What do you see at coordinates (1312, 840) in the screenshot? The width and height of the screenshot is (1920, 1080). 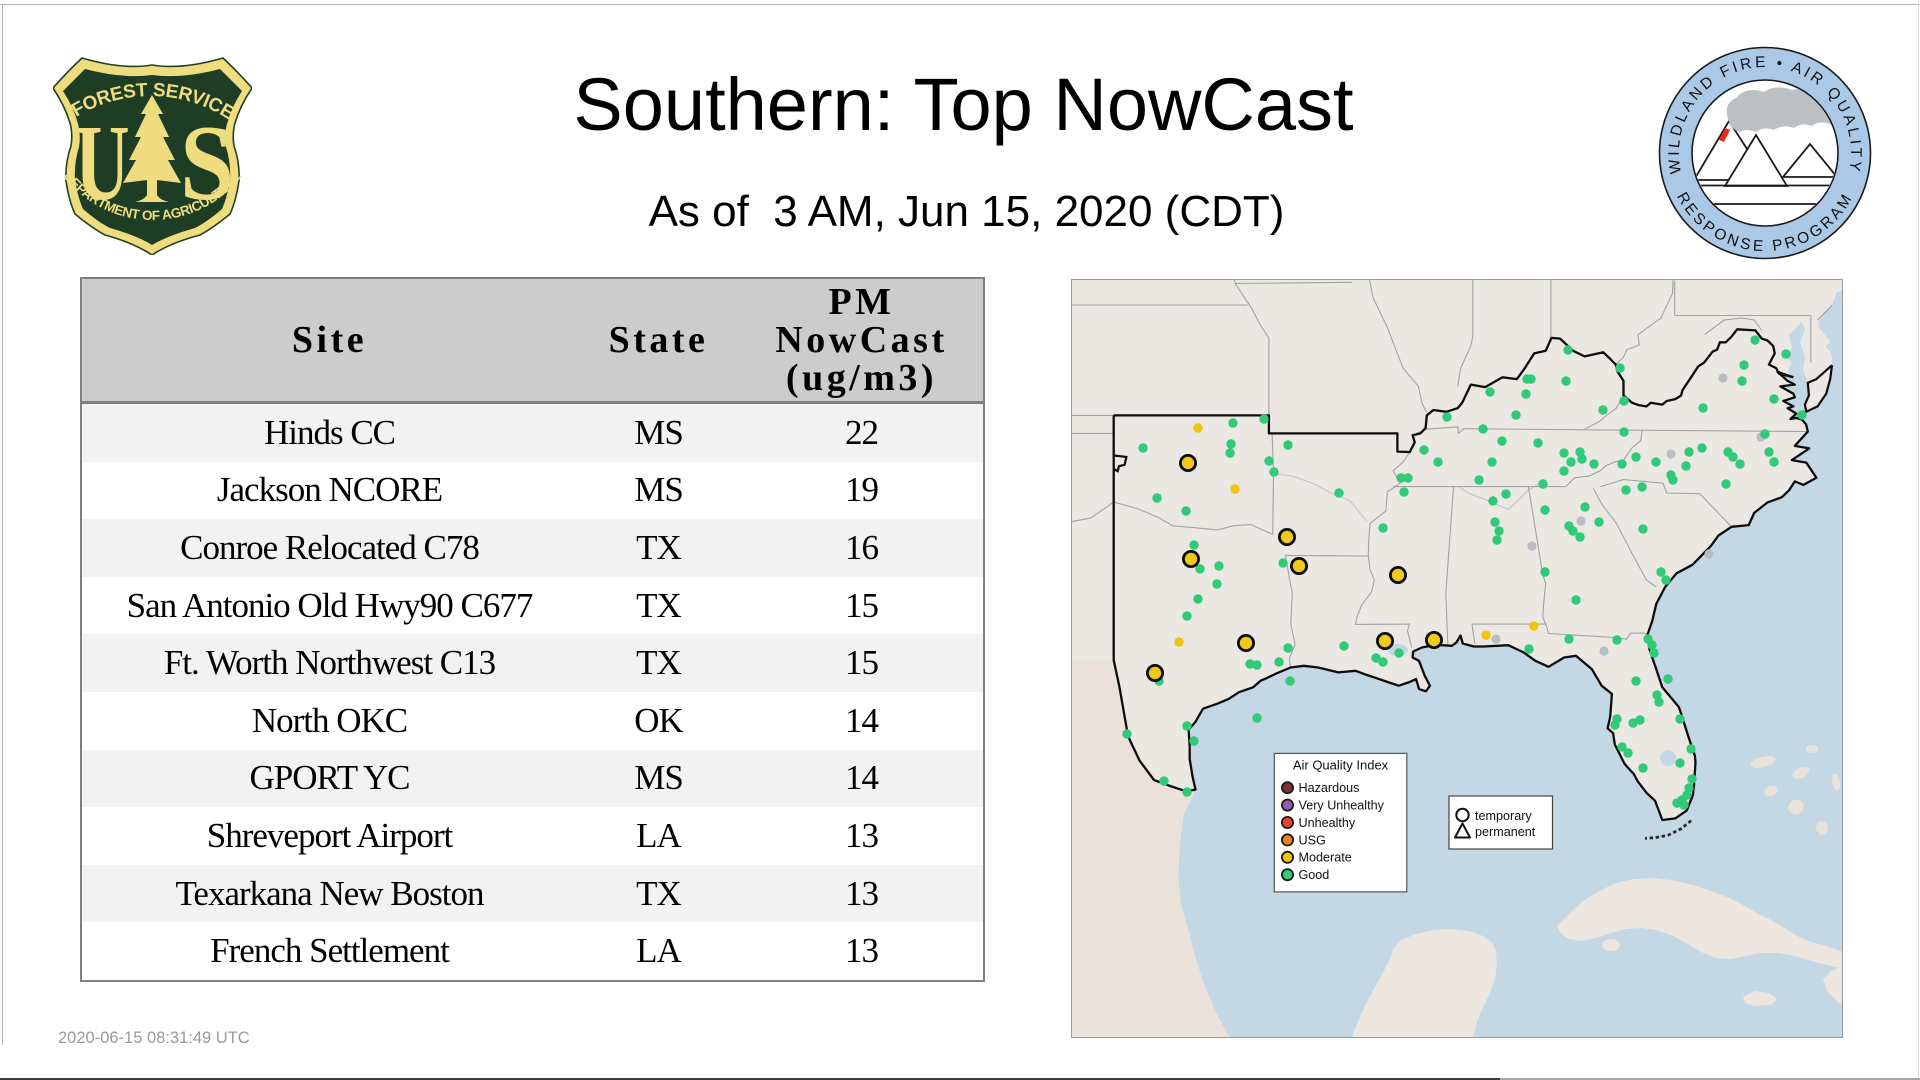 I see `svg-text: USG` at bounding box center [1312, 840].